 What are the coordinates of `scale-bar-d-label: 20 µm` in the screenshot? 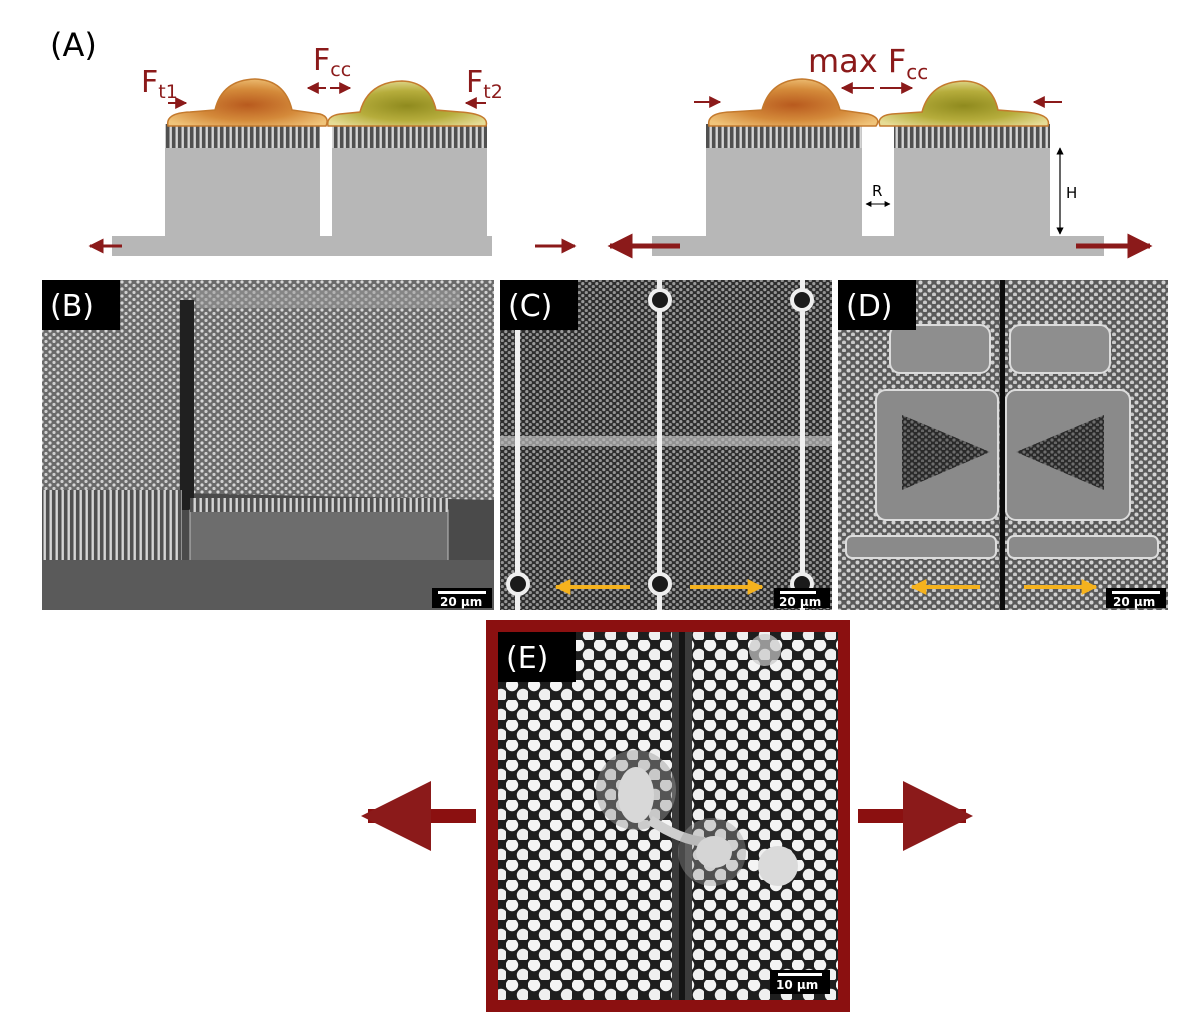 It's located at (1134, 602).